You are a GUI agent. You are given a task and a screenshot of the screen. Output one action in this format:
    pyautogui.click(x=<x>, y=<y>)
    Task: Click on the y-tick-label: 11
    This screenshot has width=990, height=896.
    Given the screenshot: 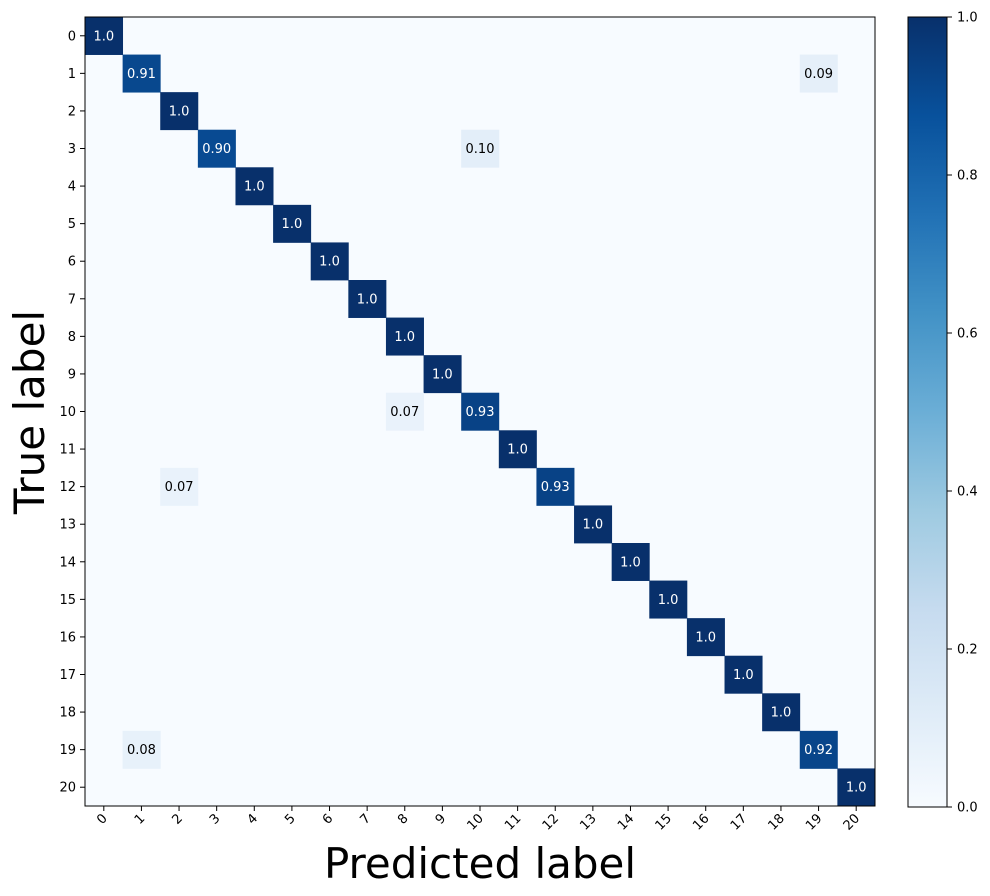 What is the action you would take?
    pyautogui.click(x=67, y=450)
    